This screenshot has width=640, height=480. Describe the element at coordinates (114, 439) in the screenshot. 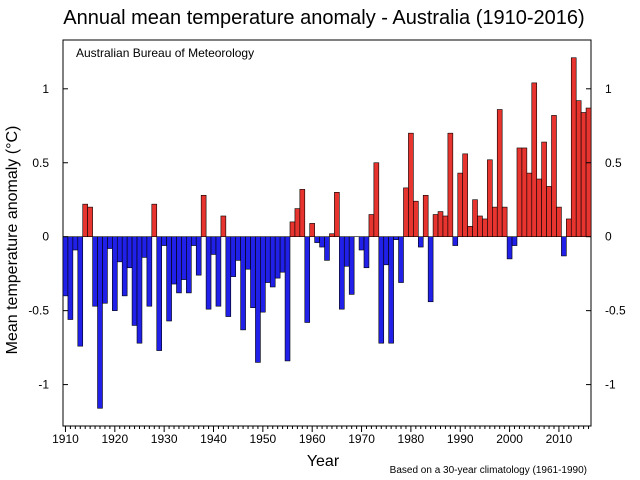

I see `x-tick-label: 1920` at that location.